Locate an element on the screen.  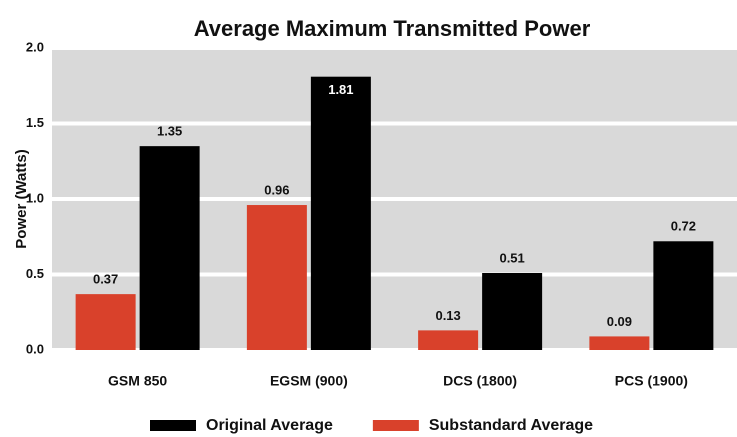
chart-title: Average Maximum Transmitted Power is located at coordinates (392, 28).